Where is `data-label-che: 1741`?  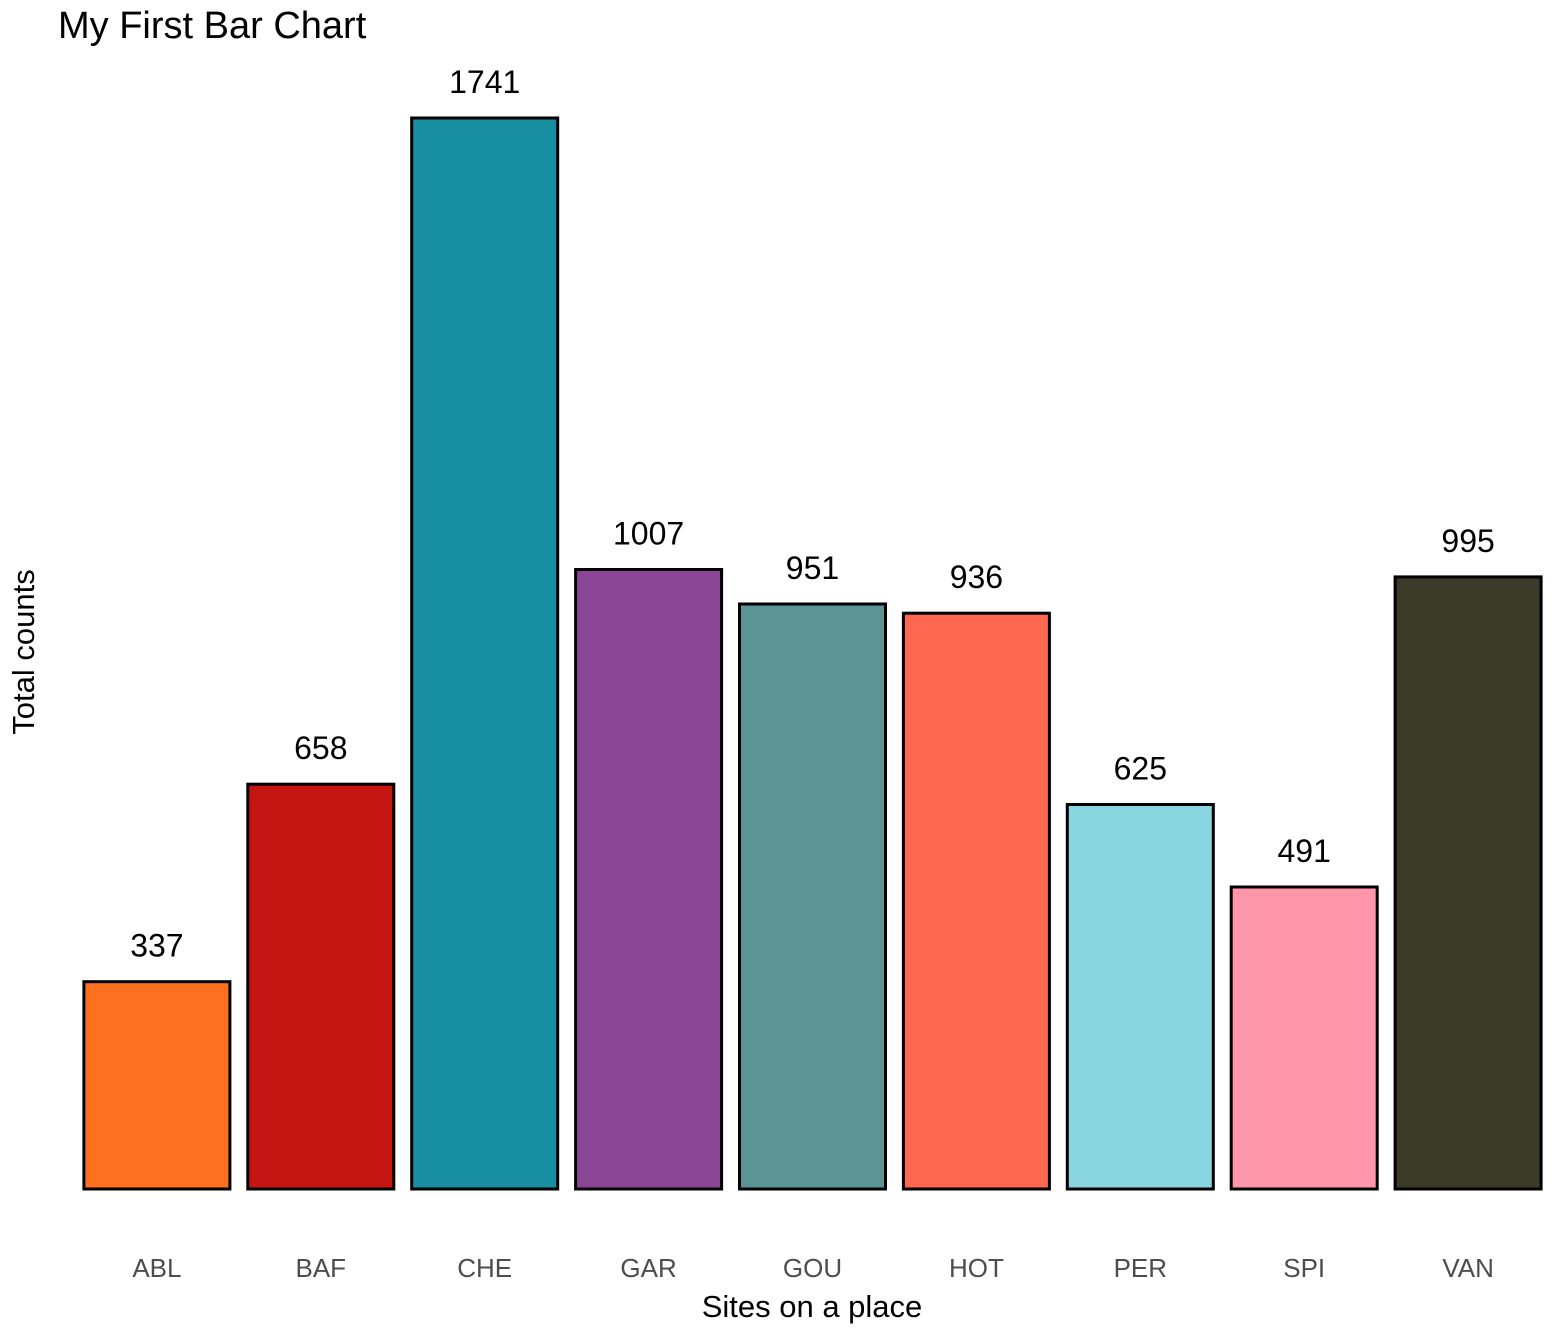
data-label-che: 1741 is located at coordinates (484, 82).